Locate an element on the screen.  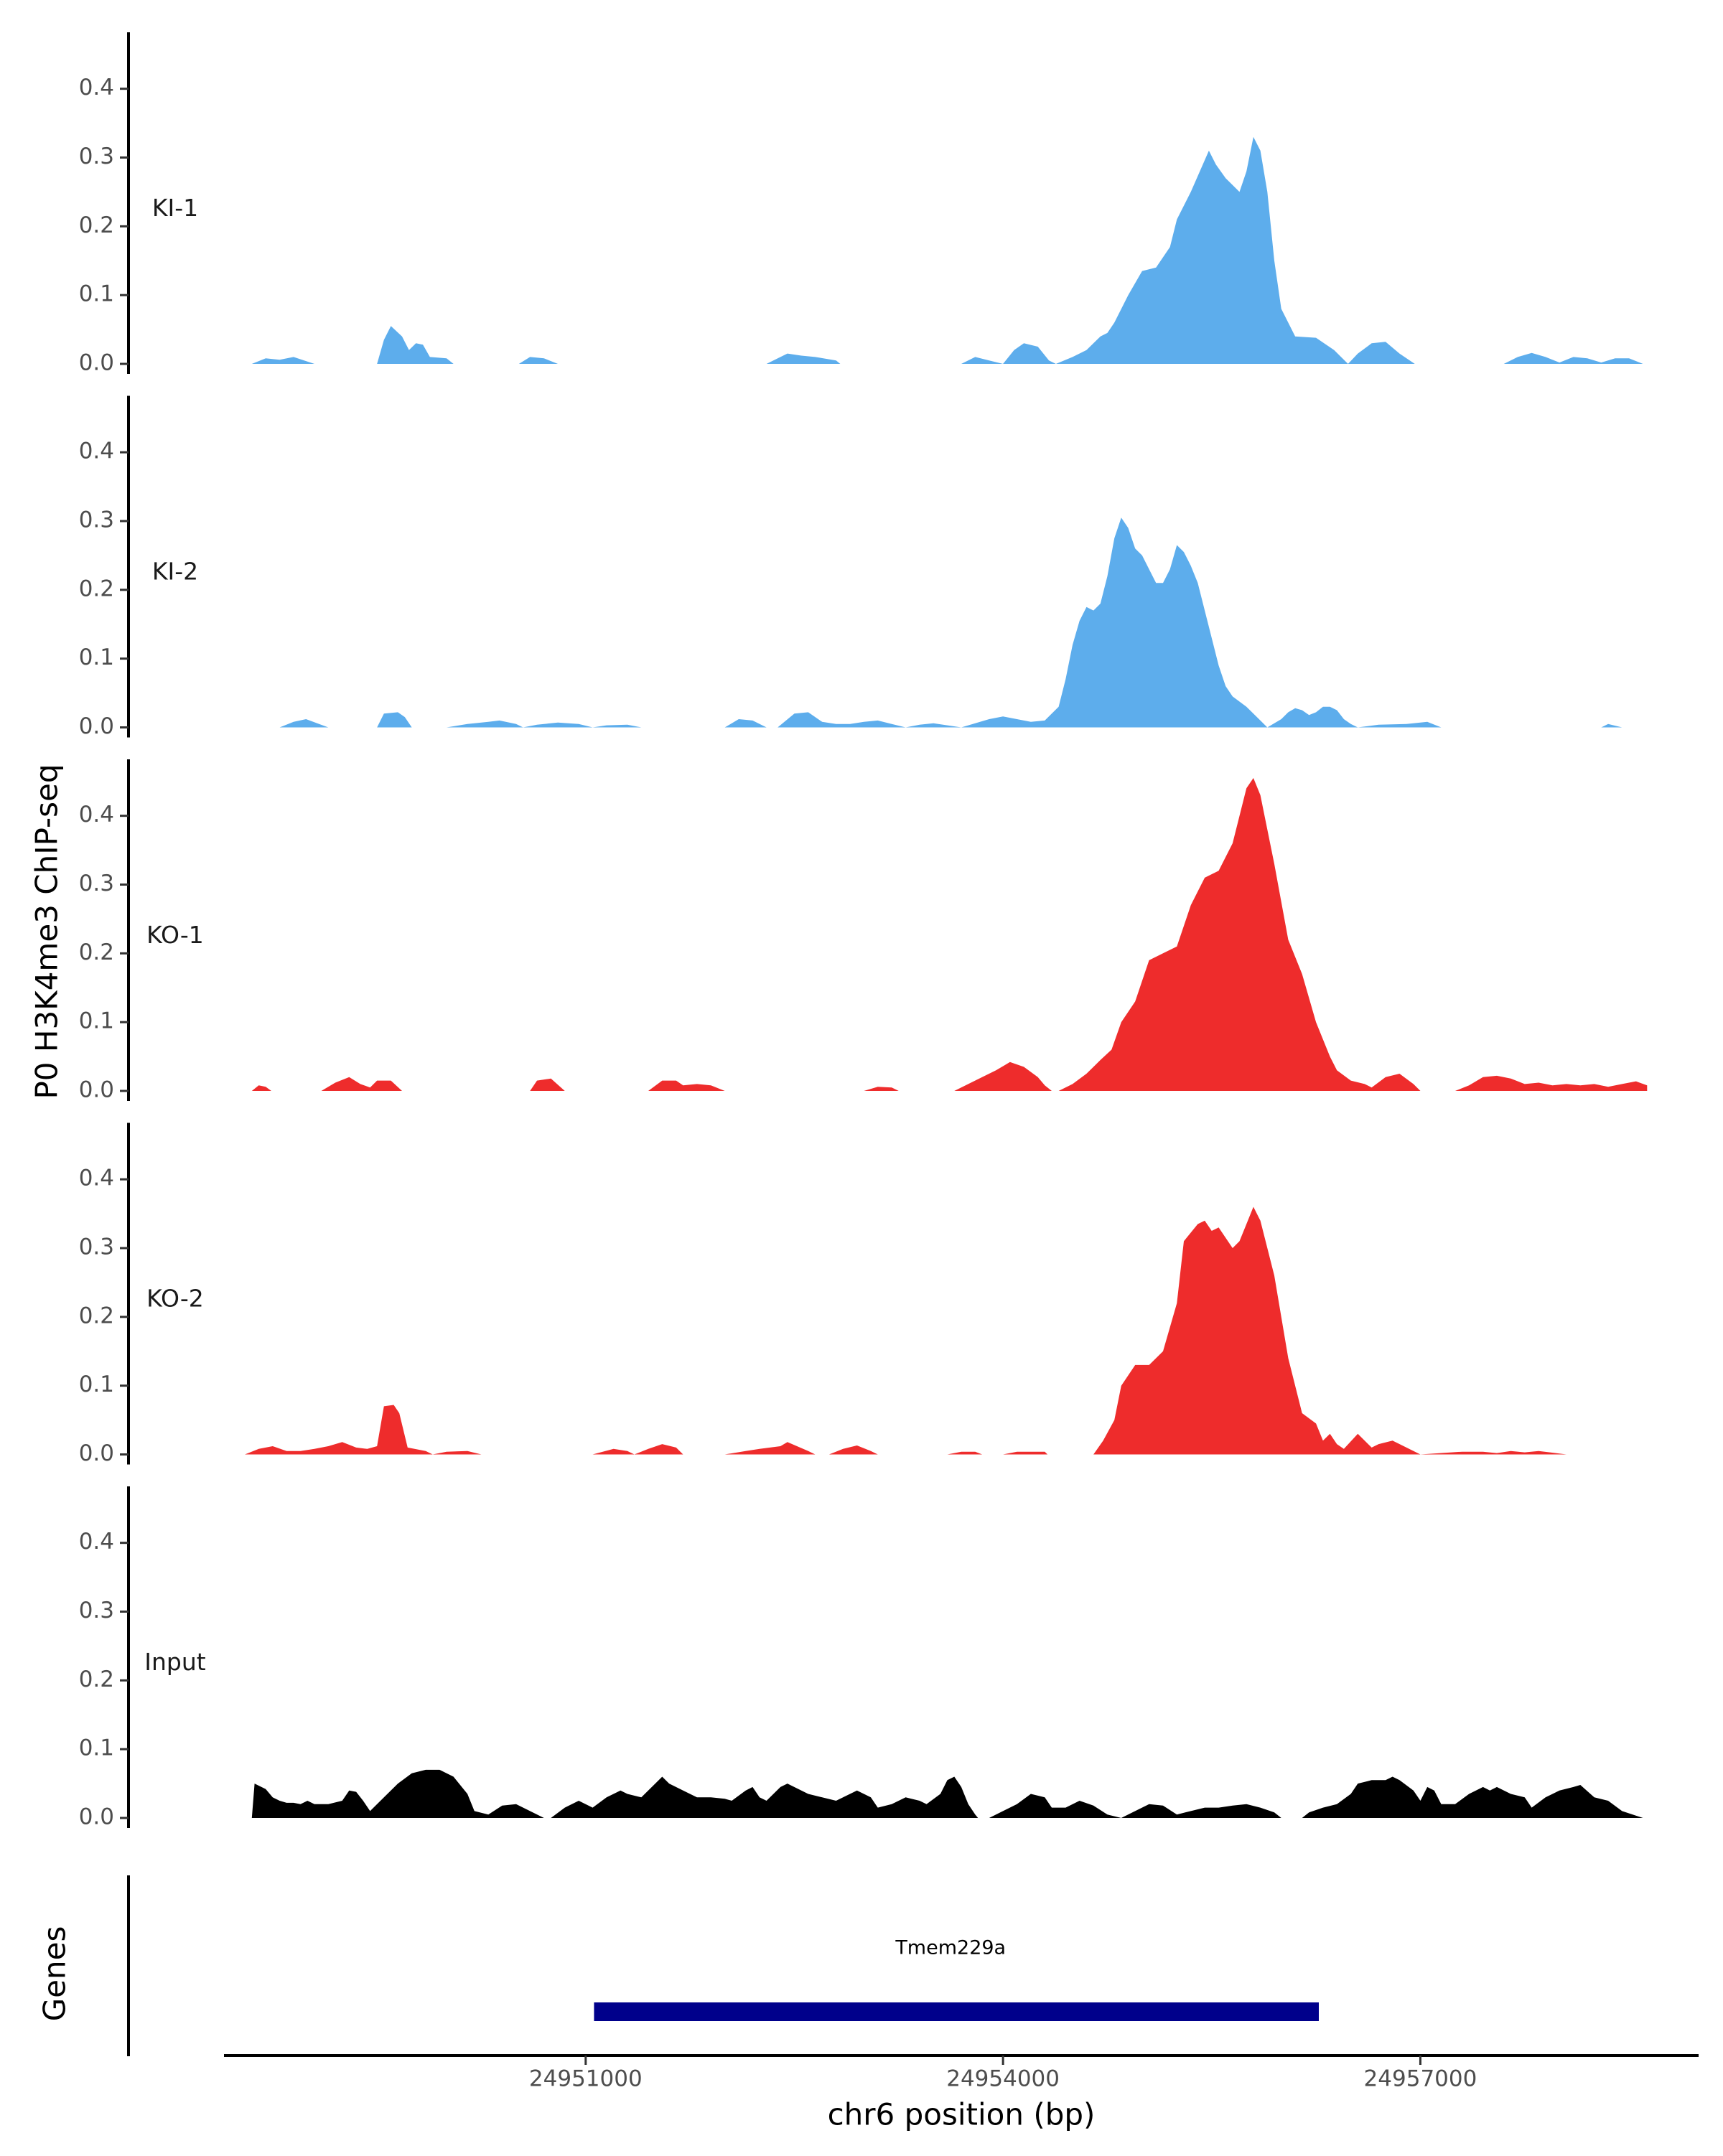
x-tick-label: 24954000 is located at coordinates (1003, 2079).